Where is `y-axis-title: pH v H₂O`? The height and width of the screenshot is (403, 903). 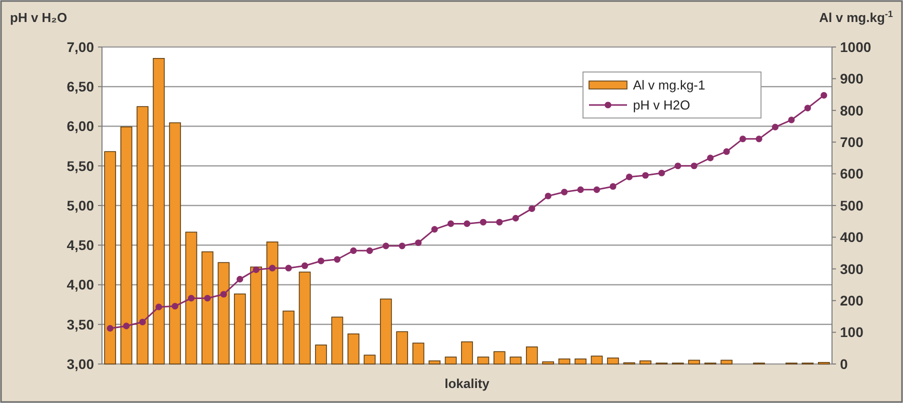
y-axis-title: pH v H₂O is located at coordinates (39, 17).